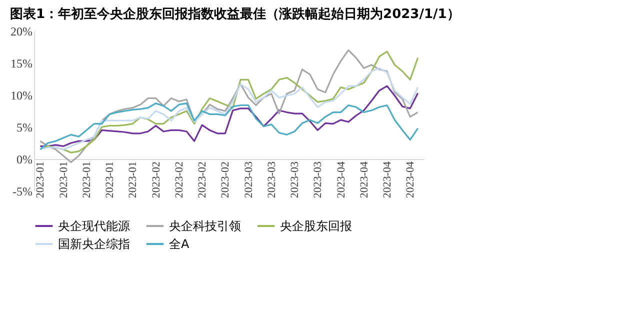  I want to click on legend-label: 央企股东回报, so click(316, 226).